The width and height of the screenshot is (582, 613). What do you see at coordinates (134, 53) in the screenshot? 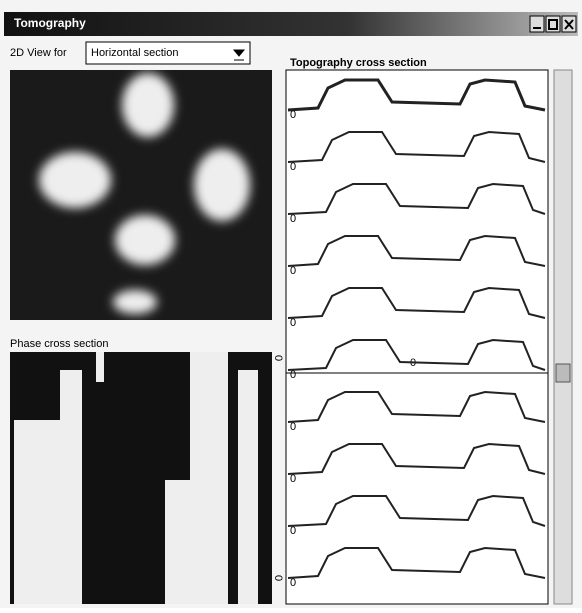
I see `dropdown-value: Horizontal section` at bounding box center [134, 53].